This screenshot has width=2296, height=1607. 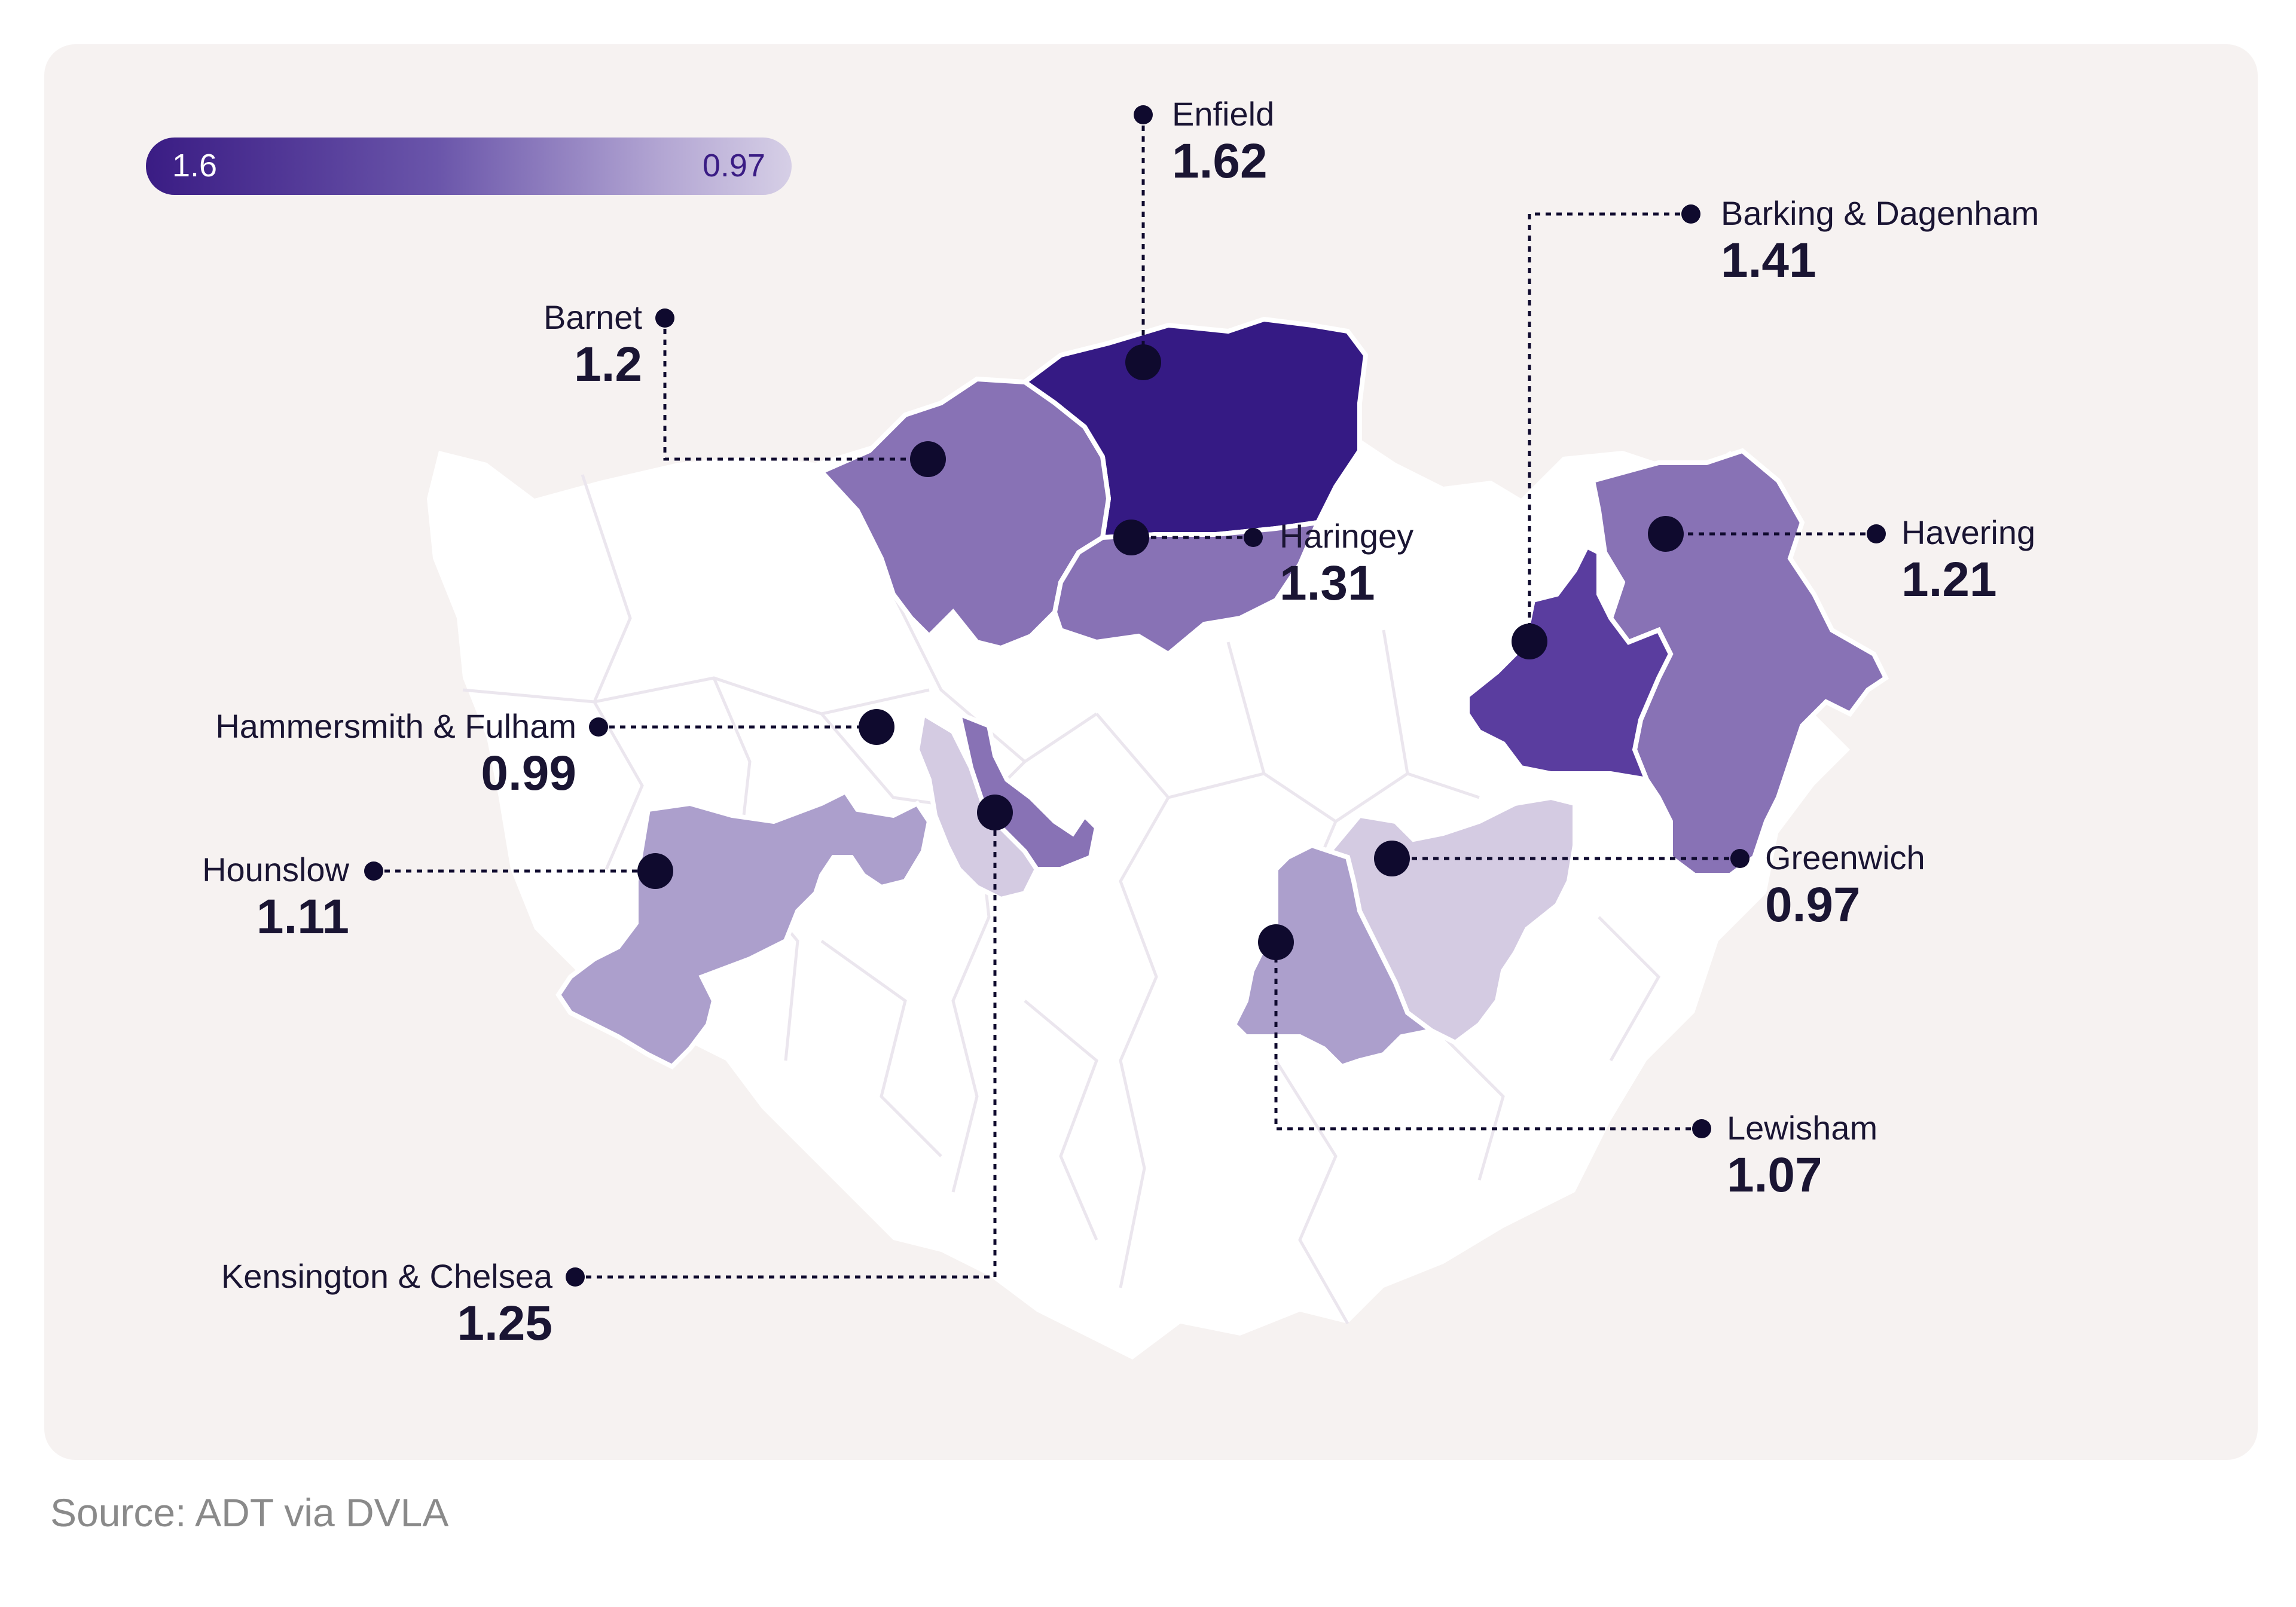 What do you see at coordinates (1143, 362) in the screenshot?
I see `marker-enfield` at bounding box center [1143, 362].